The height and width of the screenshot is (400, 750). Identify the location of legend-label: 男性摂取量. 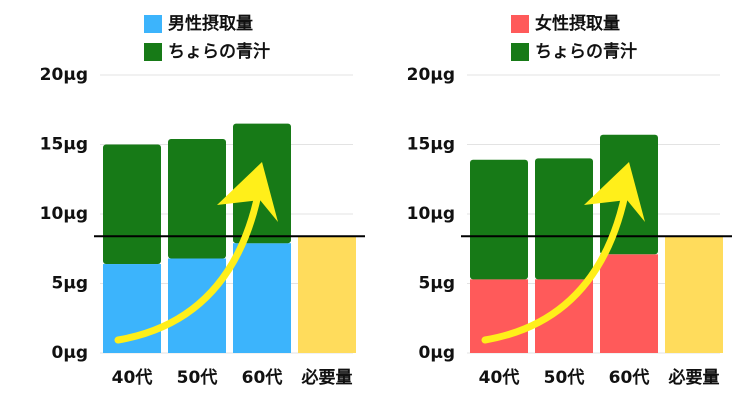
(210, 23).